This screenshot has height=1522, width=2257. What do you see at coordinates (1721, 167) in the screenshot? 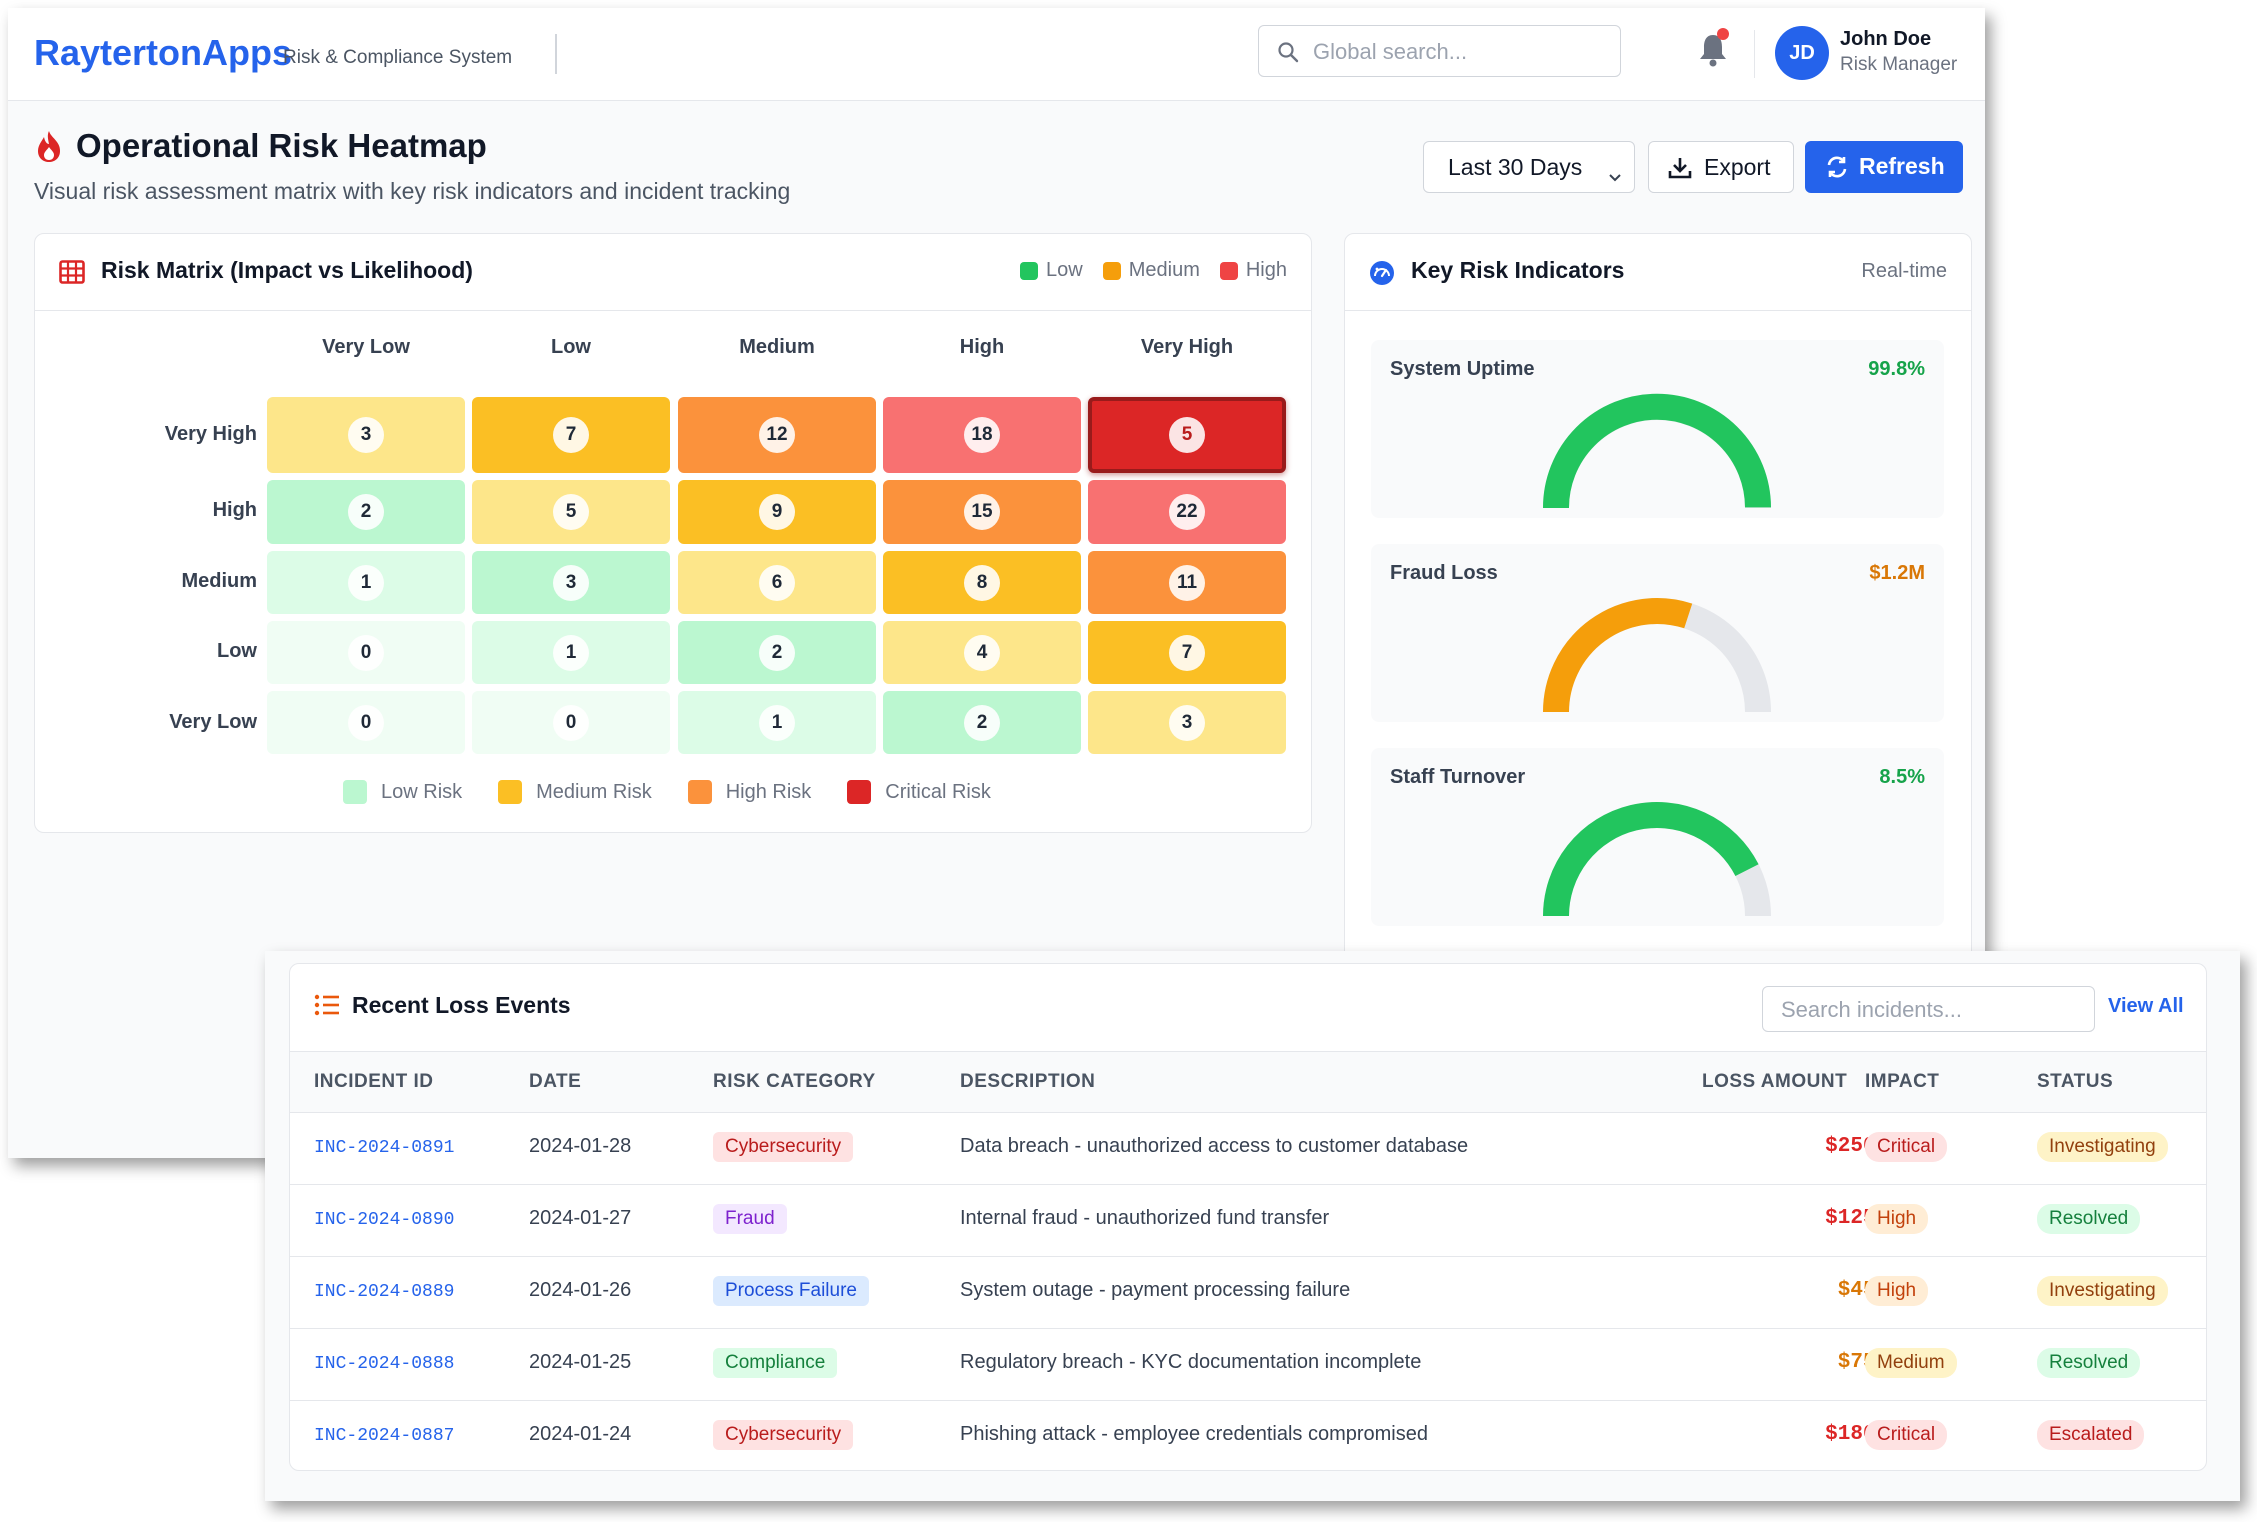
I see `export-button: Export` at bounding box center [1721, 167].